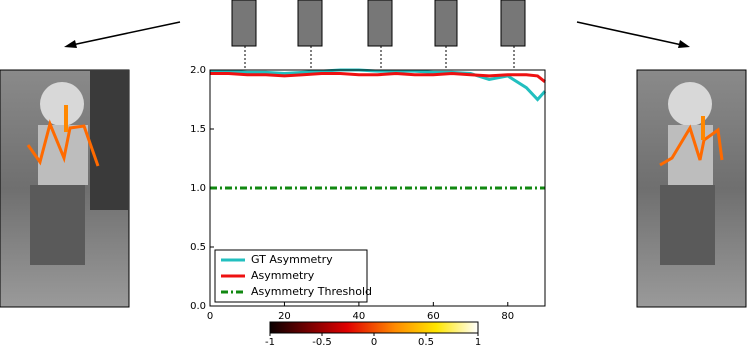 This screenshot has height=346, width=747. I want to click on arrows, so click(377, 34).